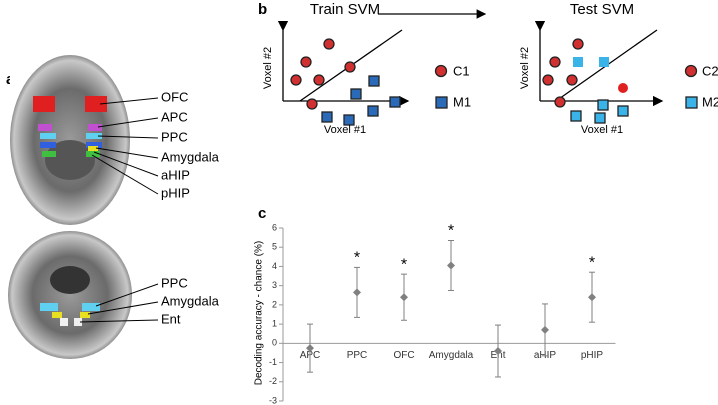 Image resolution: width=718 pixels, height=405 pixels. I want to click on y-tick-label: 5, so click(274, 247).